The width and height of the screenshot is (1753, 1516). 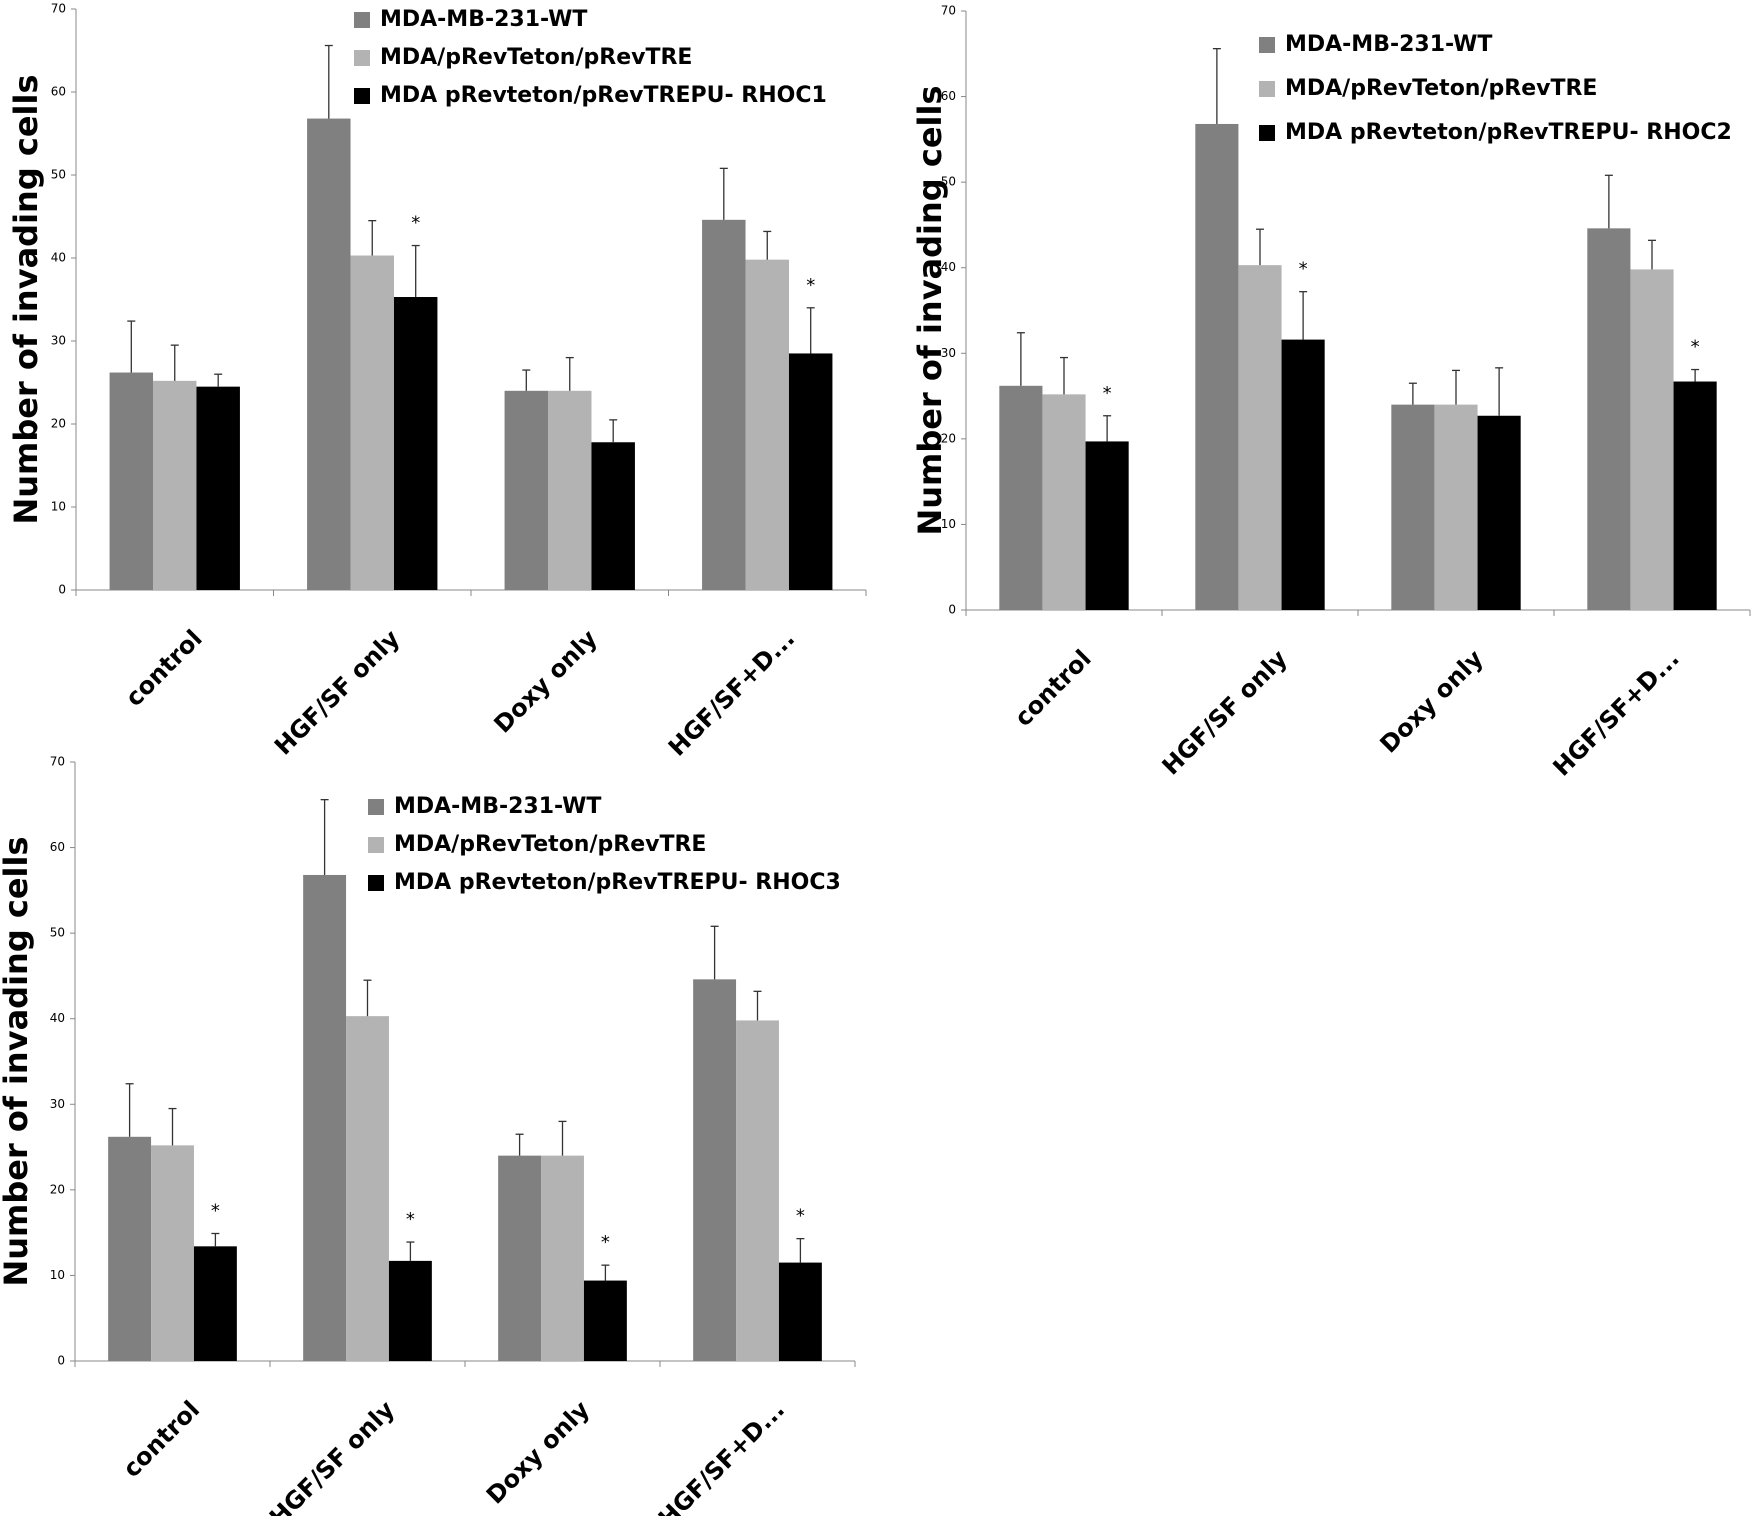 I want to click on legend-label: MDA pRevteton/pRevTREPU- RHOC3, so click(x=617, y=882).